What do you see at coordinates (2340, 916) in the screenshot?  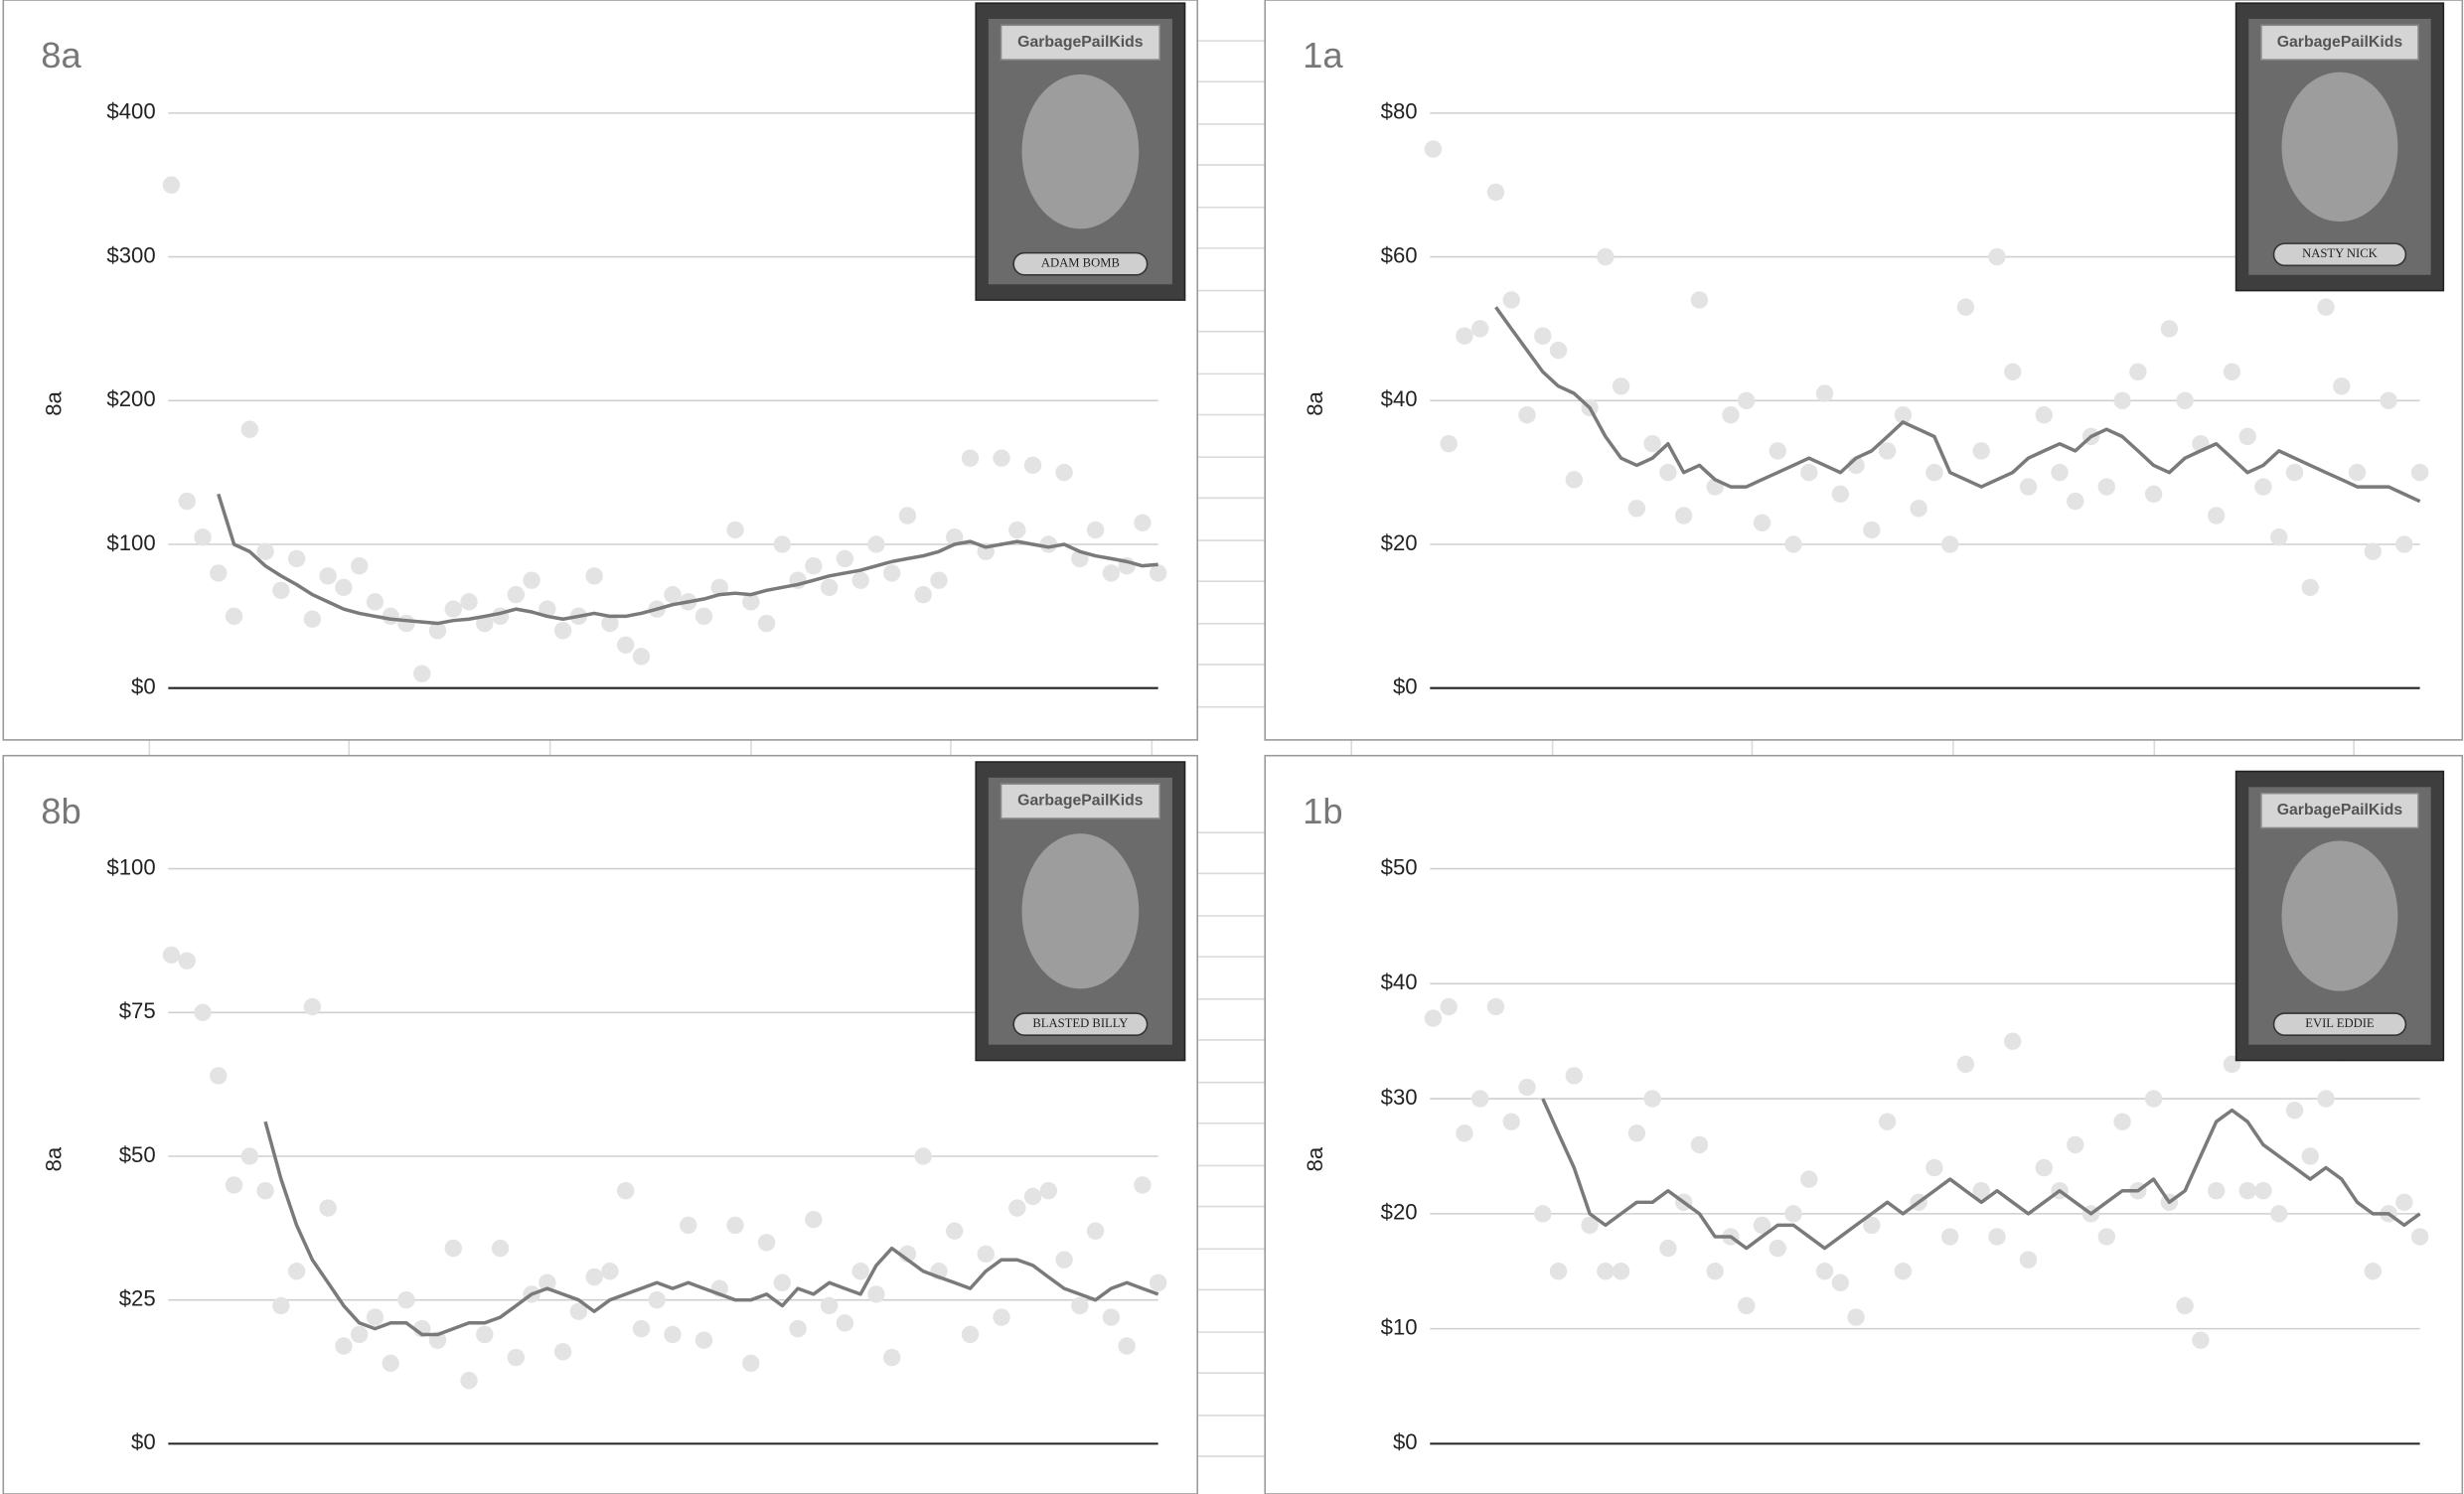 I see `card-image: GarbagePailKids EVIL EDDIE` at bounding box center [2340, 916].